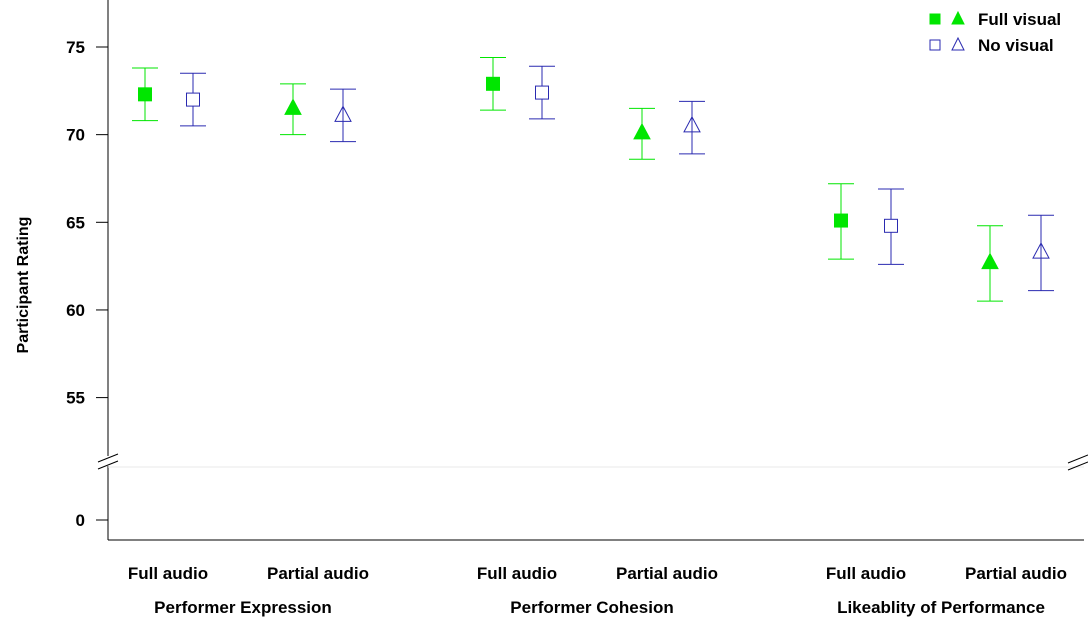 This screenshot has height=619, width=1088. Describe the element at coordinates (87, 284) in the screenshot. I see `y-ticks: 0 55 60 65 70 75` at that location.